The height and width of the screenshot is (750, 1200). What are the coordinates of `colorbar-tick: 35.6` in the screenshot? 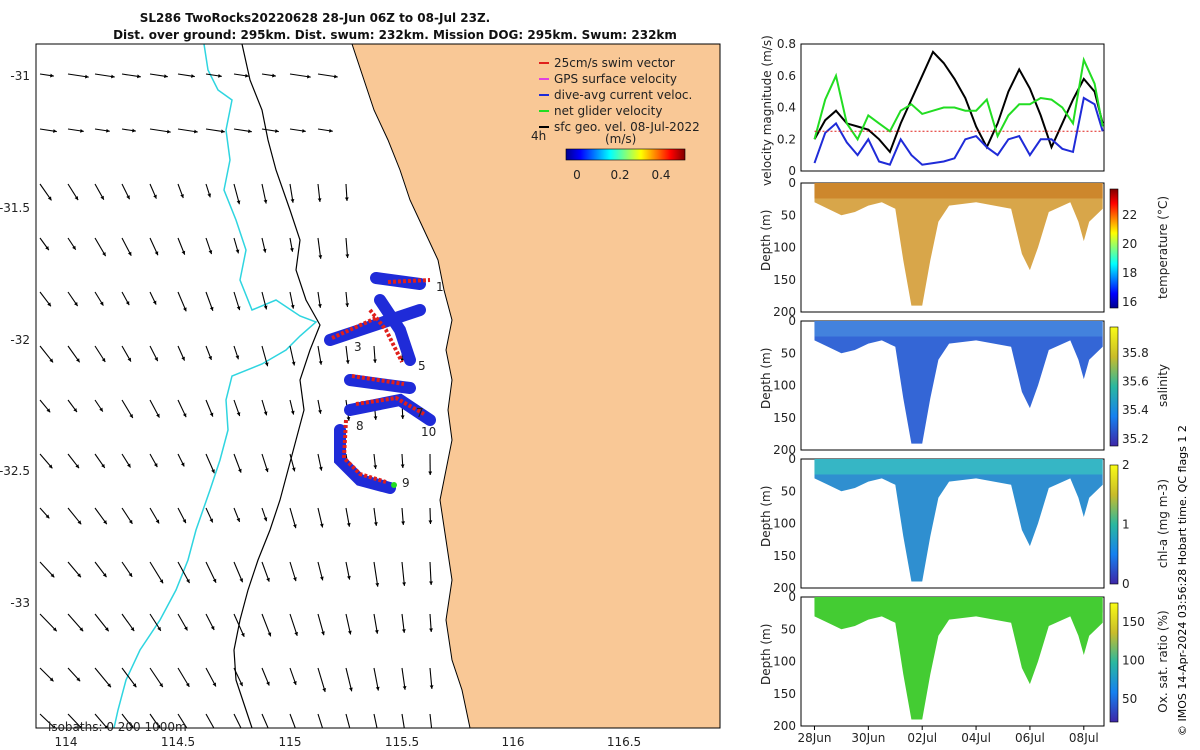 It's located at (1135, 381).